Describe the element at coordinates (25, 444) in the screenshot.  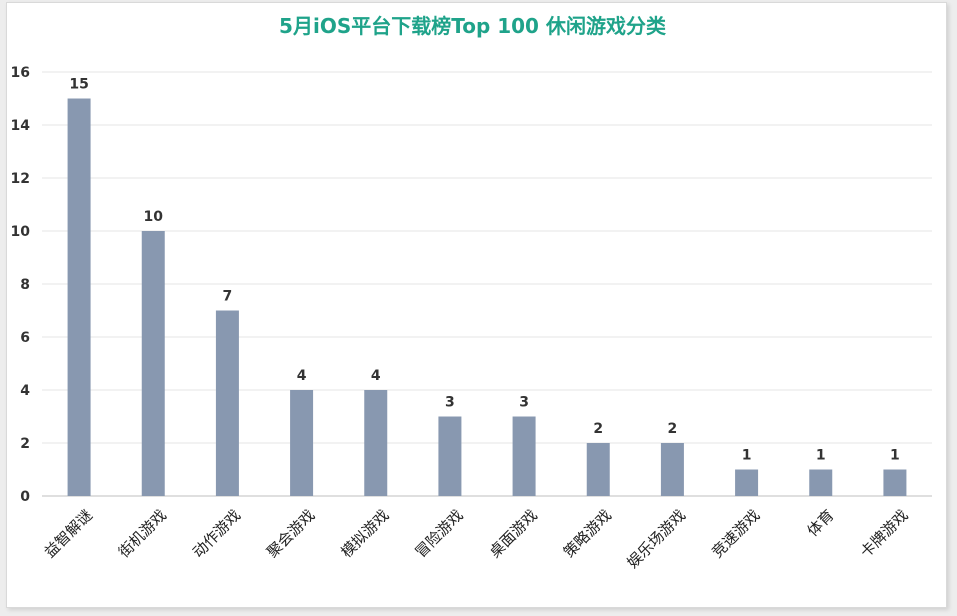
I see `y-tick-label: 2` at that location.